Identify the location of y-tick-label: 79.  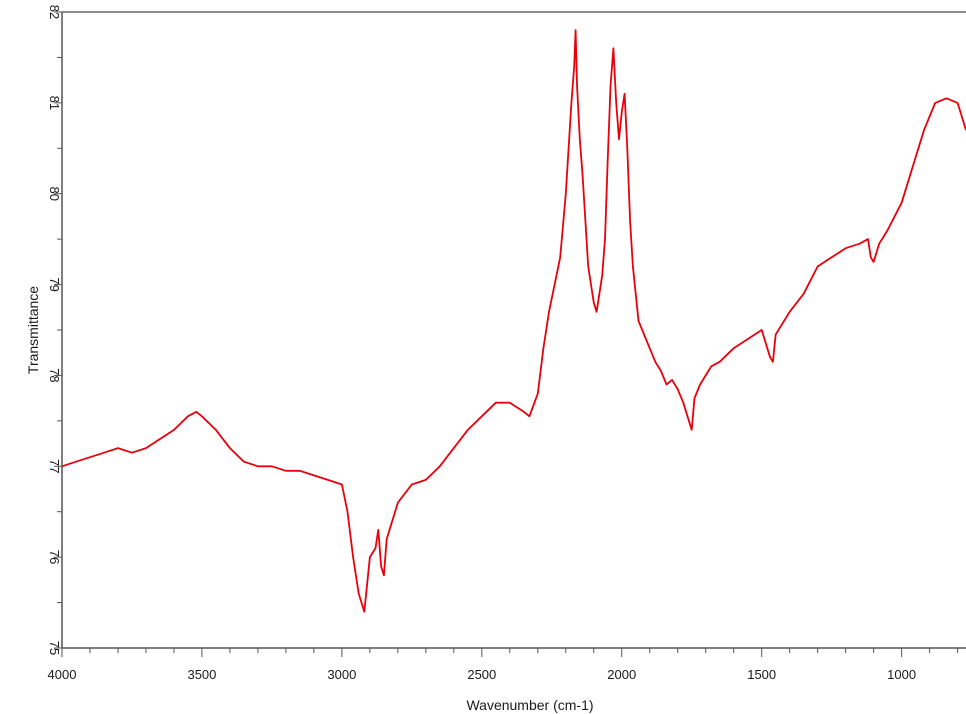
(54, 284).